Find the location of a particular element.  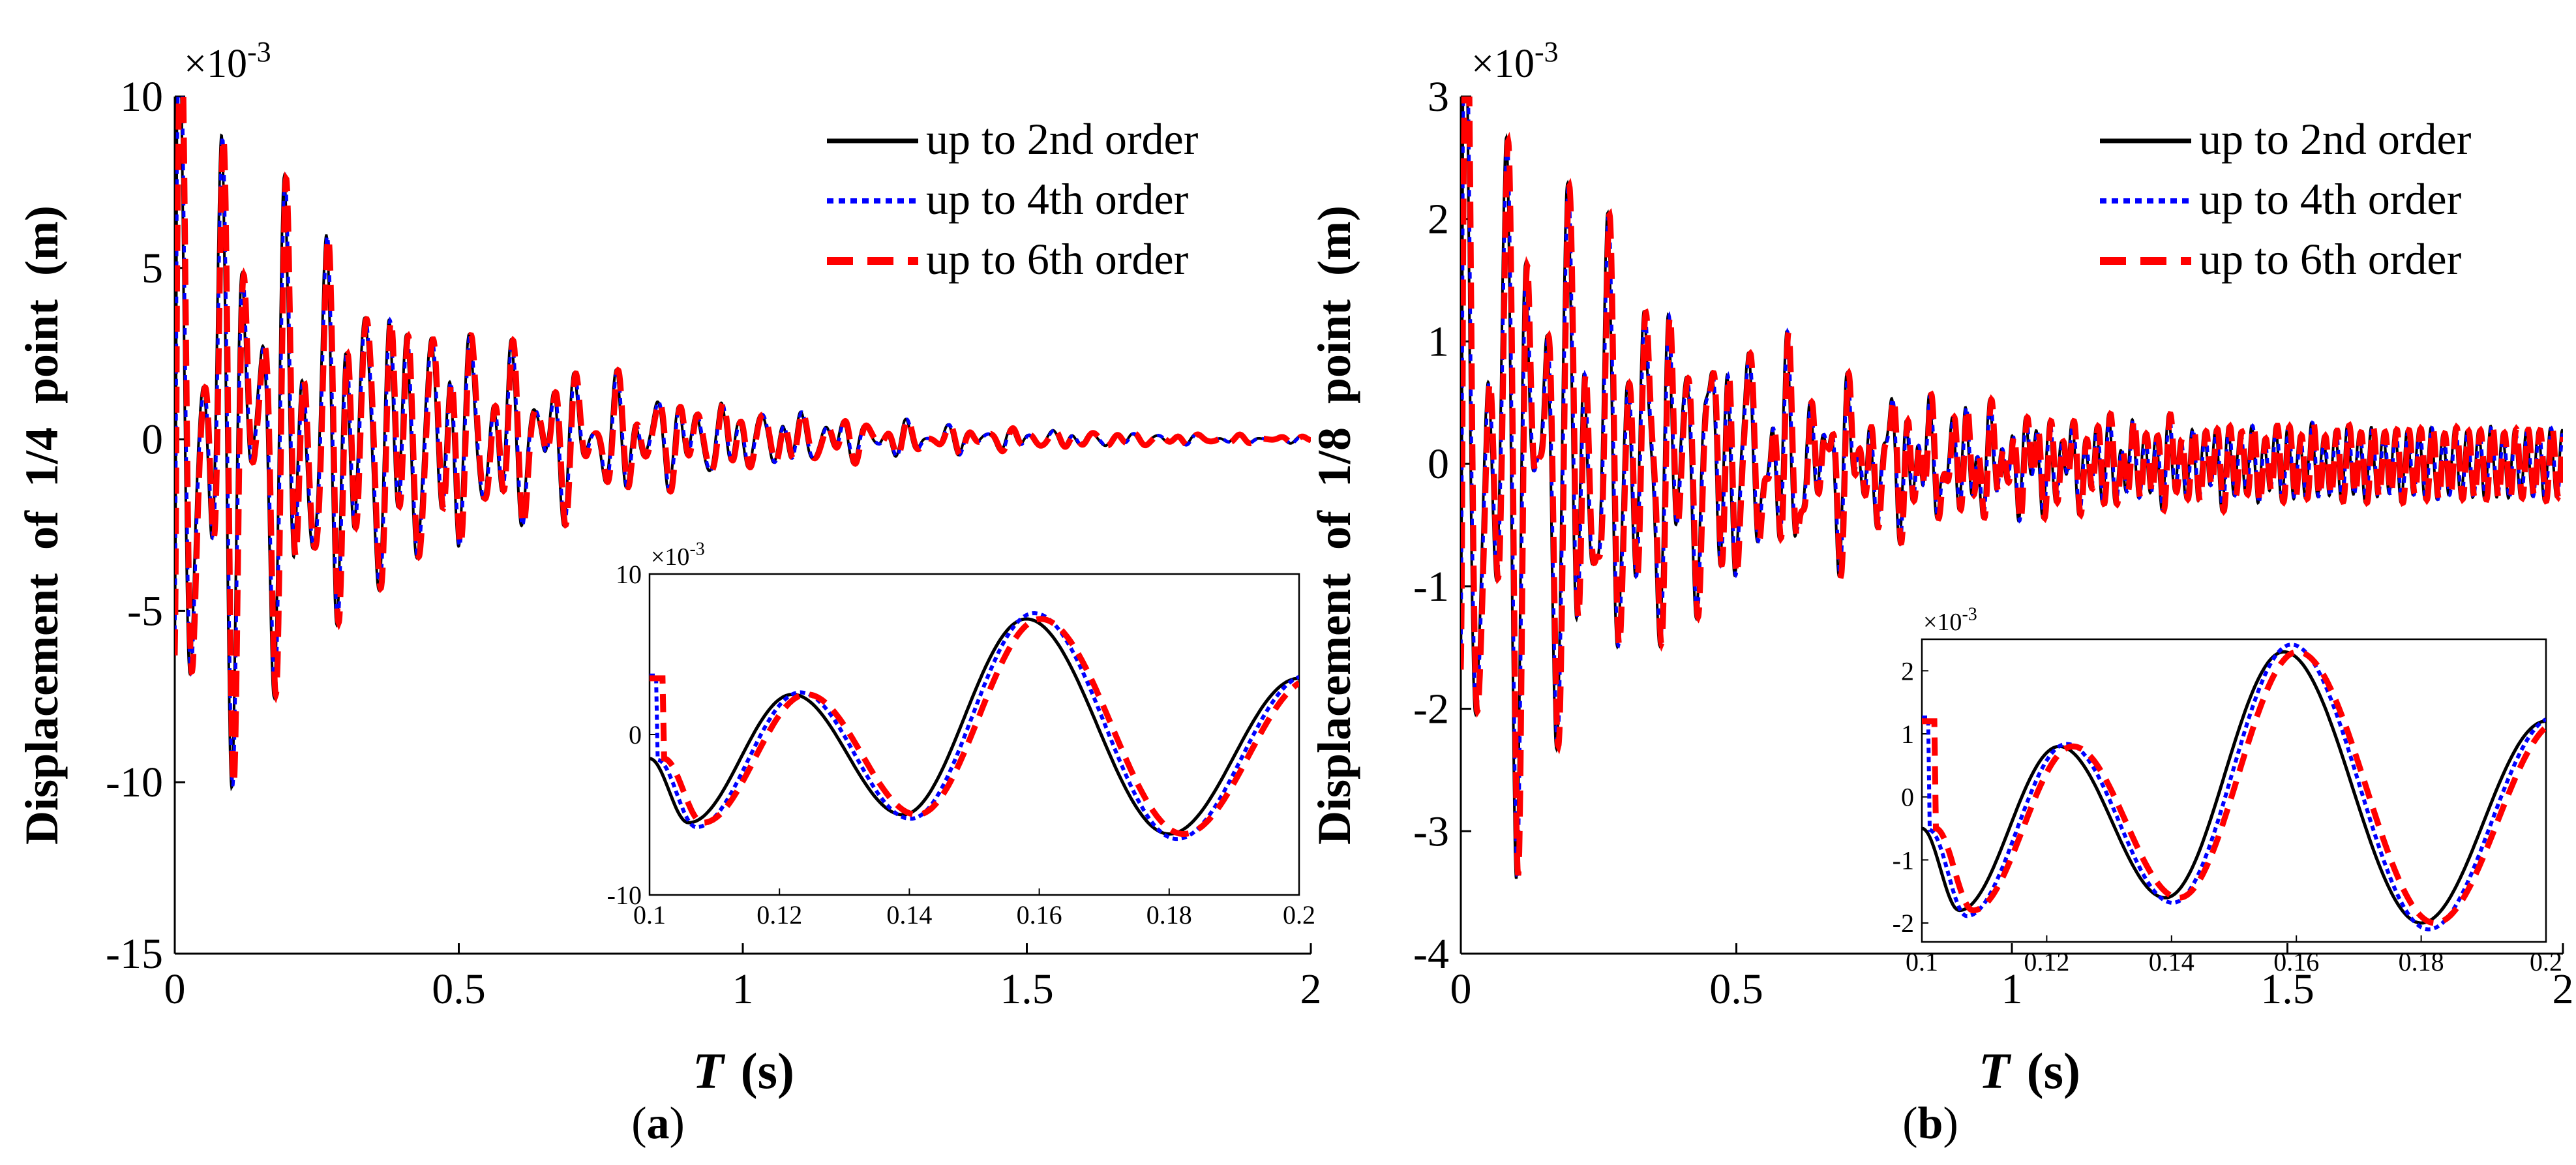

y-tick-label: 3 is located at coordinates (1438, 97).